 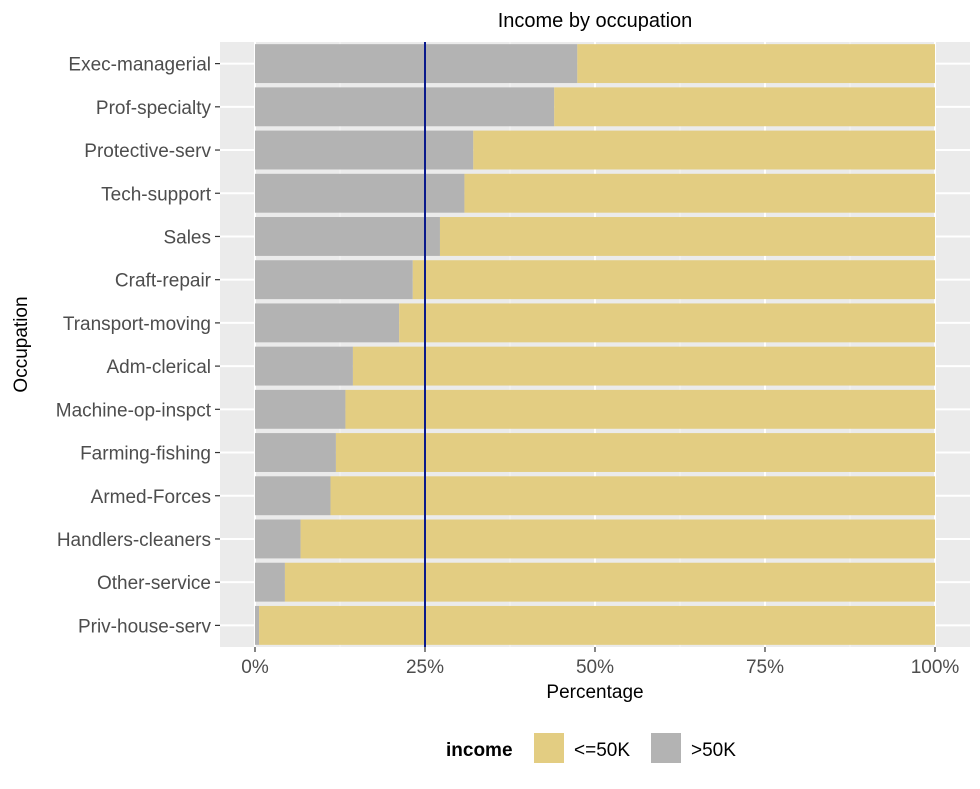 I want to click on bar-adm-clerical-gt50k, so click(x=304, y=366).